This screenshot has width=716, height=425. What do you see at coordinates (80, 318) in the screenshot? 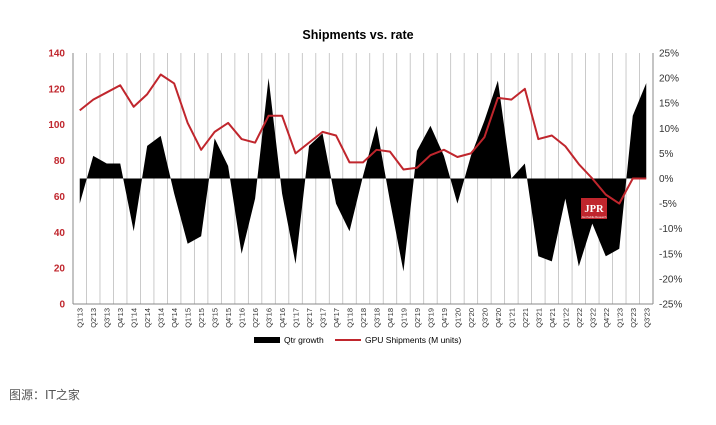
I see `x-tick-label: Q1'13` at bounding box center [80, 318].